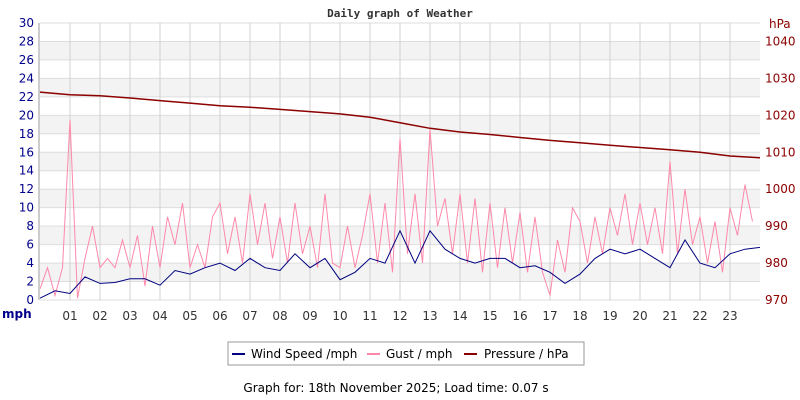 The image size is (800, 400). Describe the element at coordinates (249, 316) in the screenshot. I see `x-tick-label: 07` at that location.